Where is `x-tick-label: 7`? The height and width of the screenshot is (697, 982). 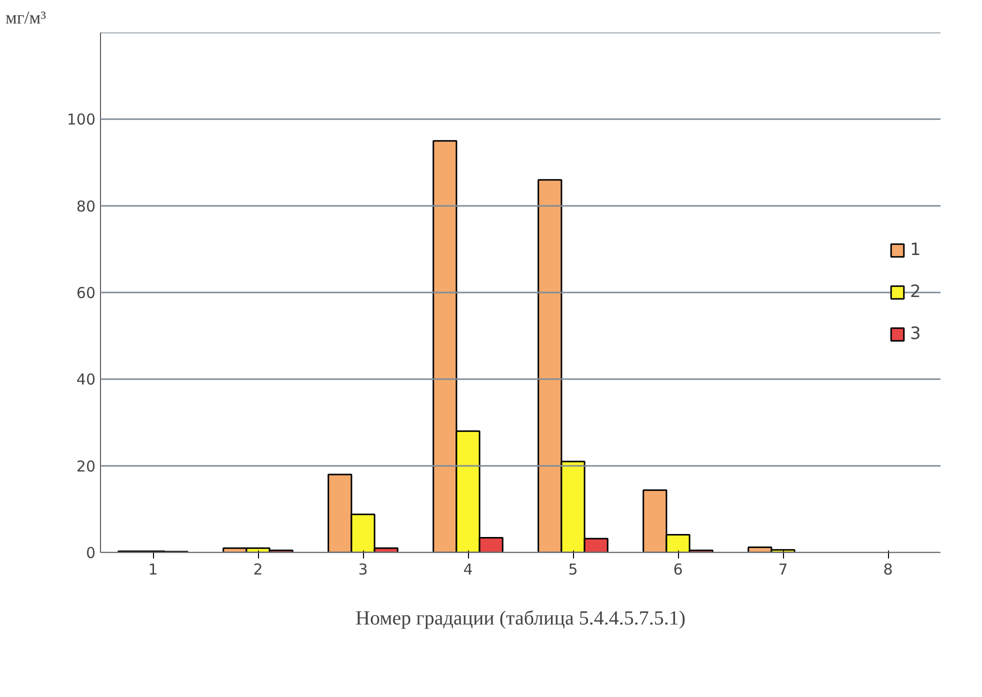 x-tick-label: 7 is located at coordinates (783, 569).